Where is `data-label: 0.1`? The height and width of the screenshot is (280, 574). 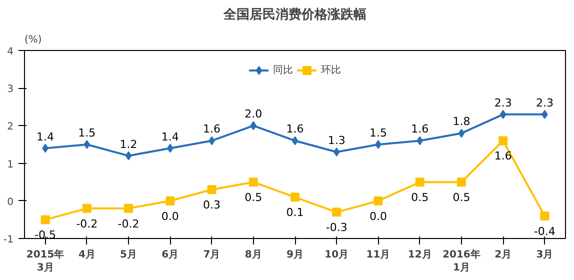
data-label: 0.1 is located at coordinates (295, 213).